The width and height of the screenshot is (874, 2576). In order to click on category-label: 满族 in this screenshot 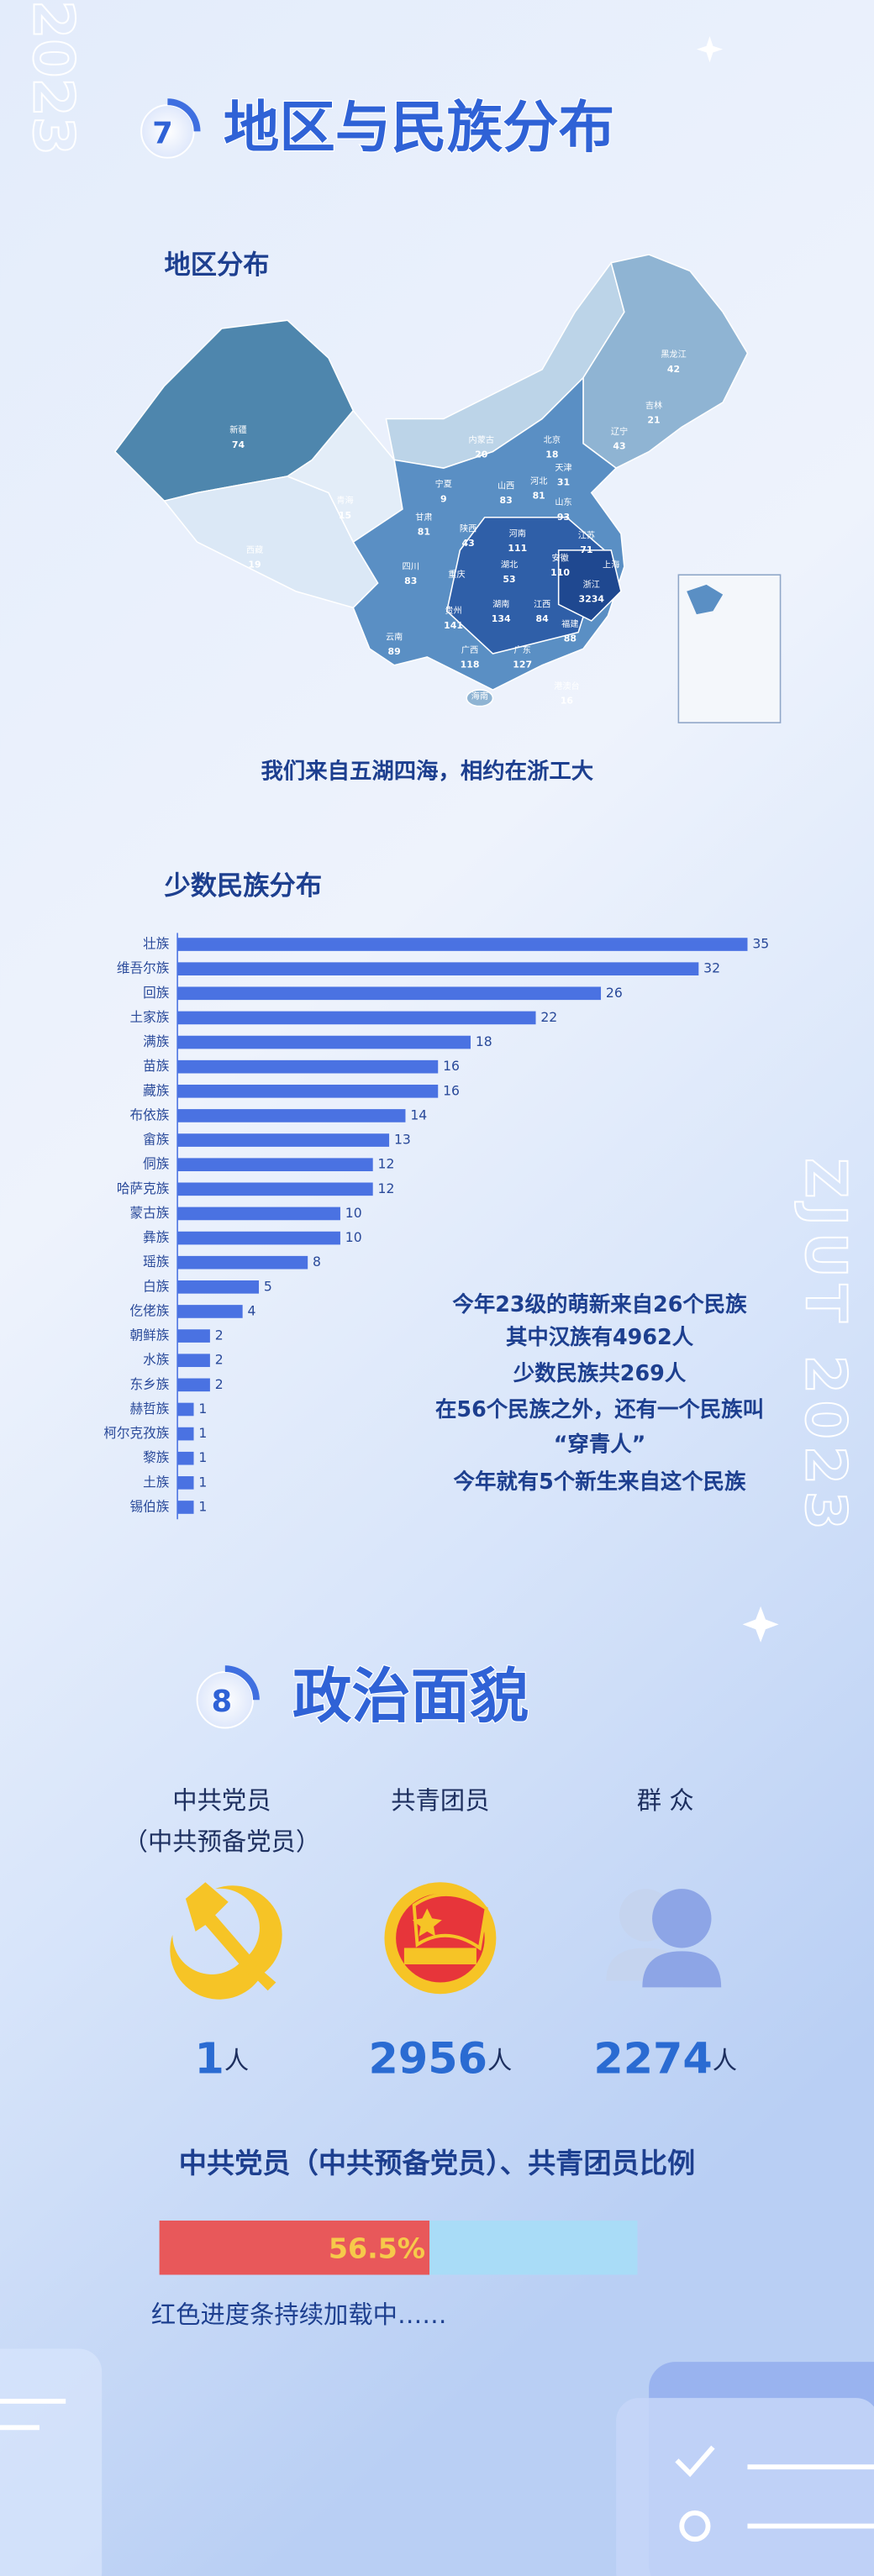, I will do `click(156, 1041)`.